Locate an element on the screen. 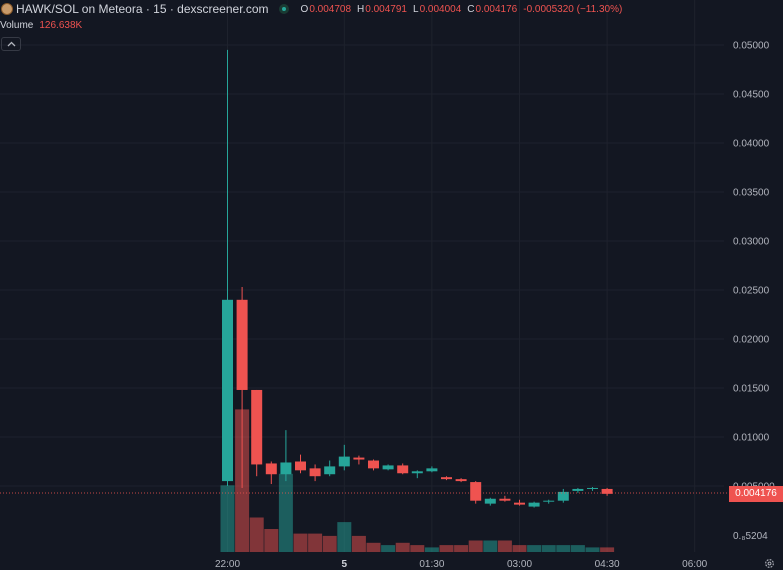  last-price-badge: 0.004176 is located at coordinates (756, 494).